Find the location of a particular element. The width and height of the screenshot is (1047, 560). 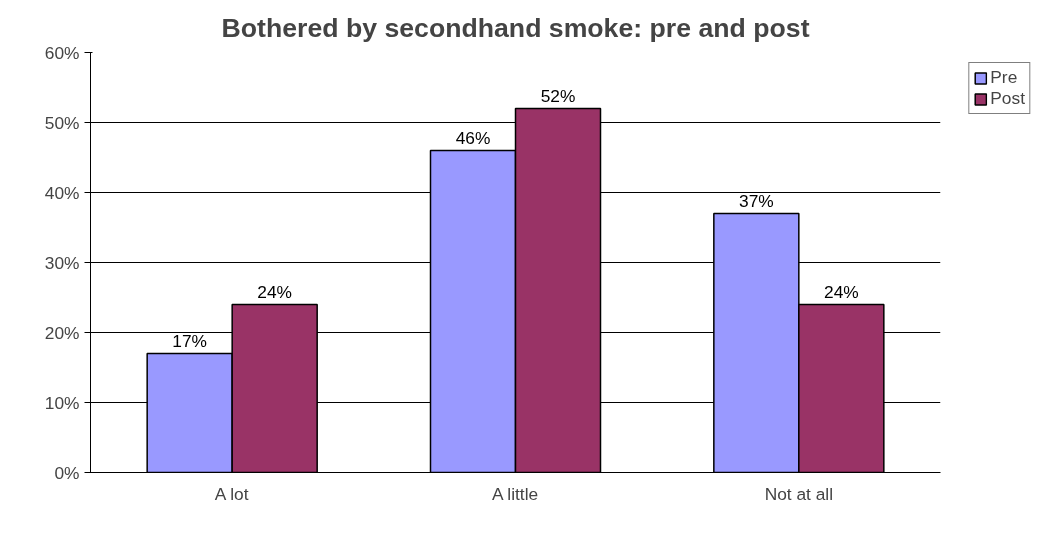

y-tick-label: 10% is located at coordinates (62, 402).